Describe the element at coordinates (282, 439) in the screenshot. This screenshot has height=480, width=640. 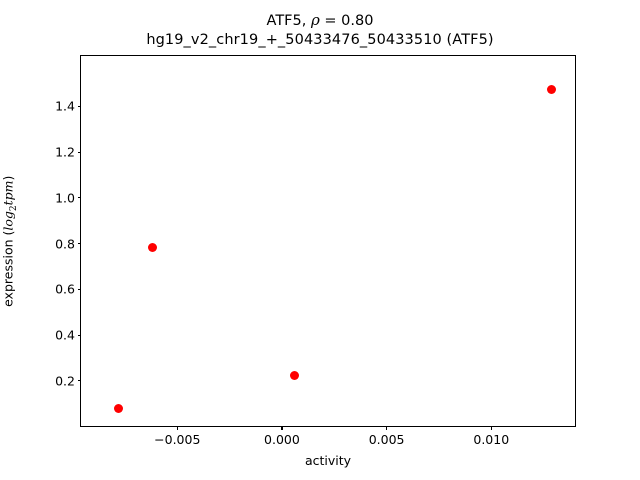
I see `x-axis-tick-label: 0.000` at that location.